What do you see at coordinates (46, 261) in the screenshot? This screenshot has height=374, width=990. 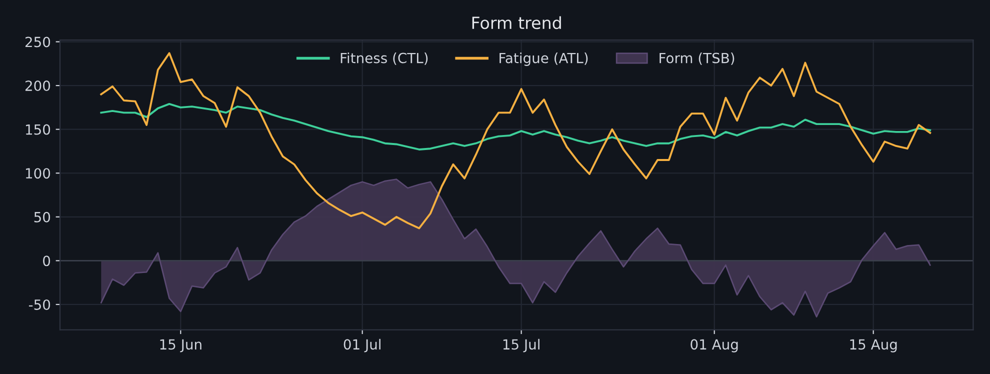 I see `y-tick-label: 0` at bounding box center [46, 261].